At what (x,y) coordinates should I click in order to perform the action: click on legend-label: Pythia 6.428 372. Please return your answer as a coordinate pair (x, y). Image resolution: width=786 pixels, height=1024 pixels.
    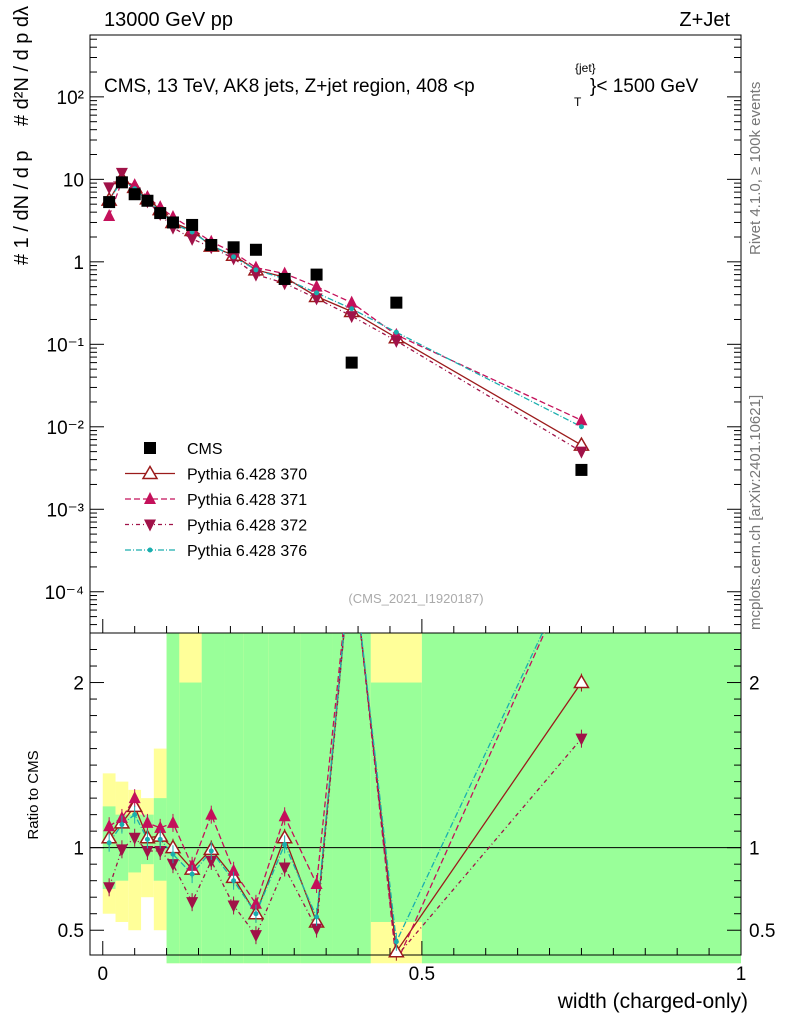
    Looking at the image, I should click on (247, 526).